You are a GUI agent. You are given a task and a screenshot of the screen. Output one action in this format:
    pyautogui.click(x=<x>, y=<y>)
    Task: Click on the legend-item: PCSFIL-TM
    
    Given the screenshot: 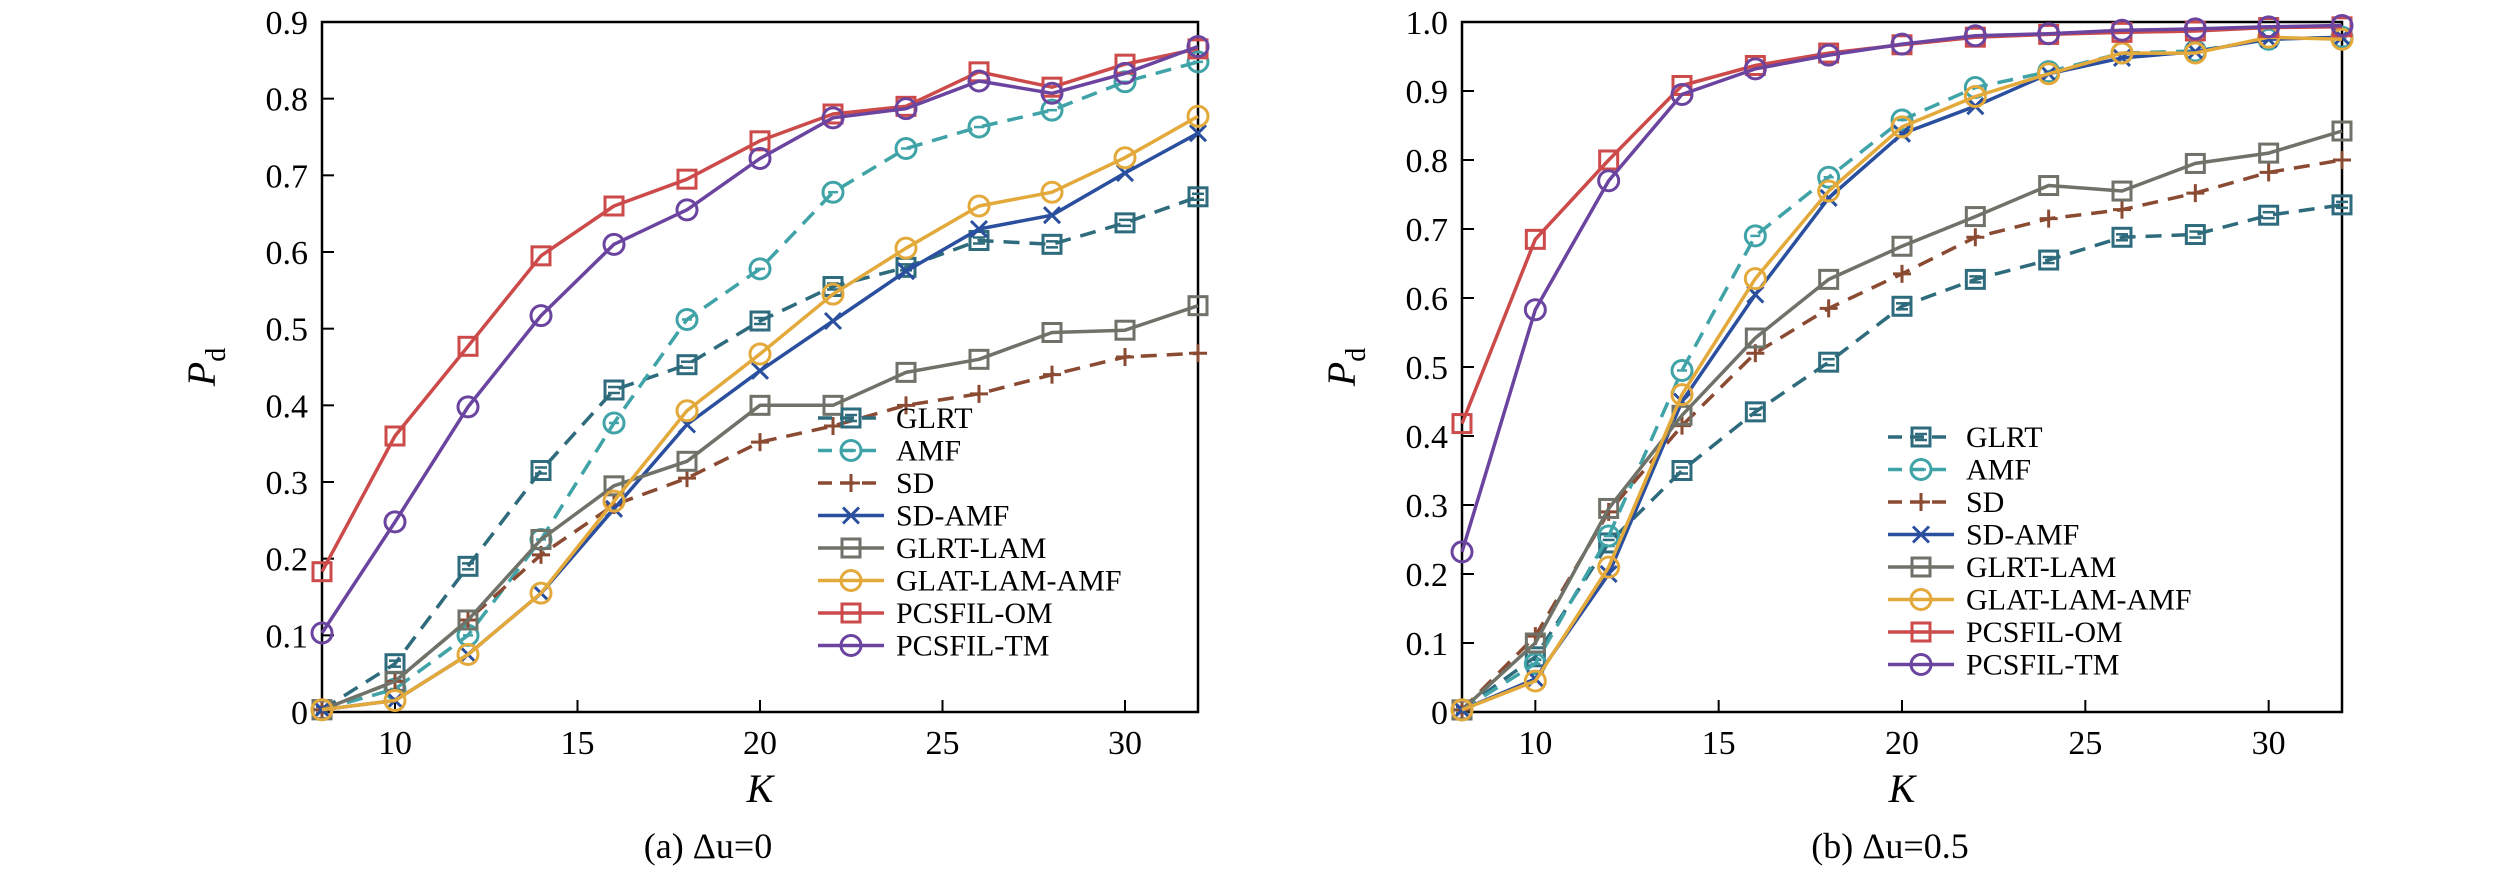 What is the action you would take?
    pyautogui.click(x=933, y=646)
    